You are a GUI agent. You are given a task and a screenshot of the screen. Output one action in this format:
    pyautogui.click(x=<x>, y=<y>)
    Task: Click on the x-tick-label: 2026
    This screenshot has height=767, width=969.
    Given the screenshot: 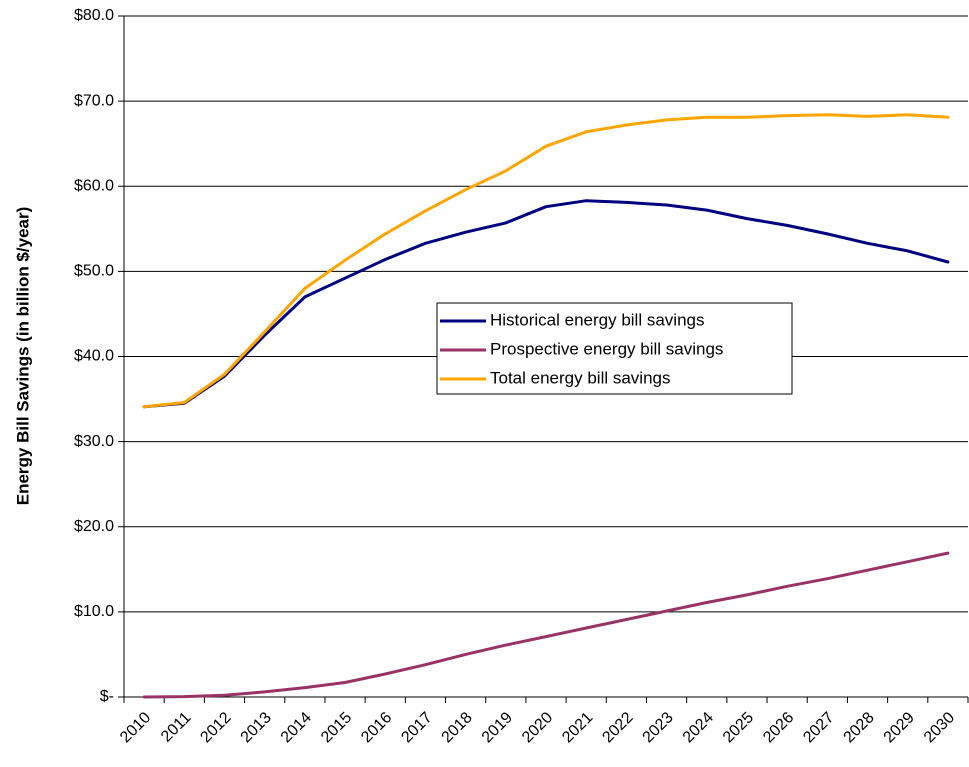 What is the action you would take?
    pyautogui.click(x=778, y=727)
    